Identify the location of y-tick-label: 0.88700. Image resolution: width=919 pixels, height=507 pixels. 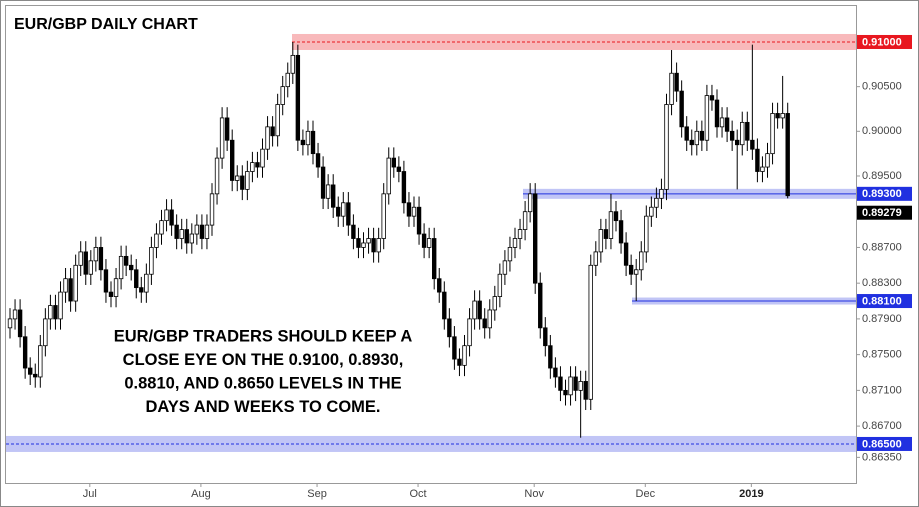
(882, 247).